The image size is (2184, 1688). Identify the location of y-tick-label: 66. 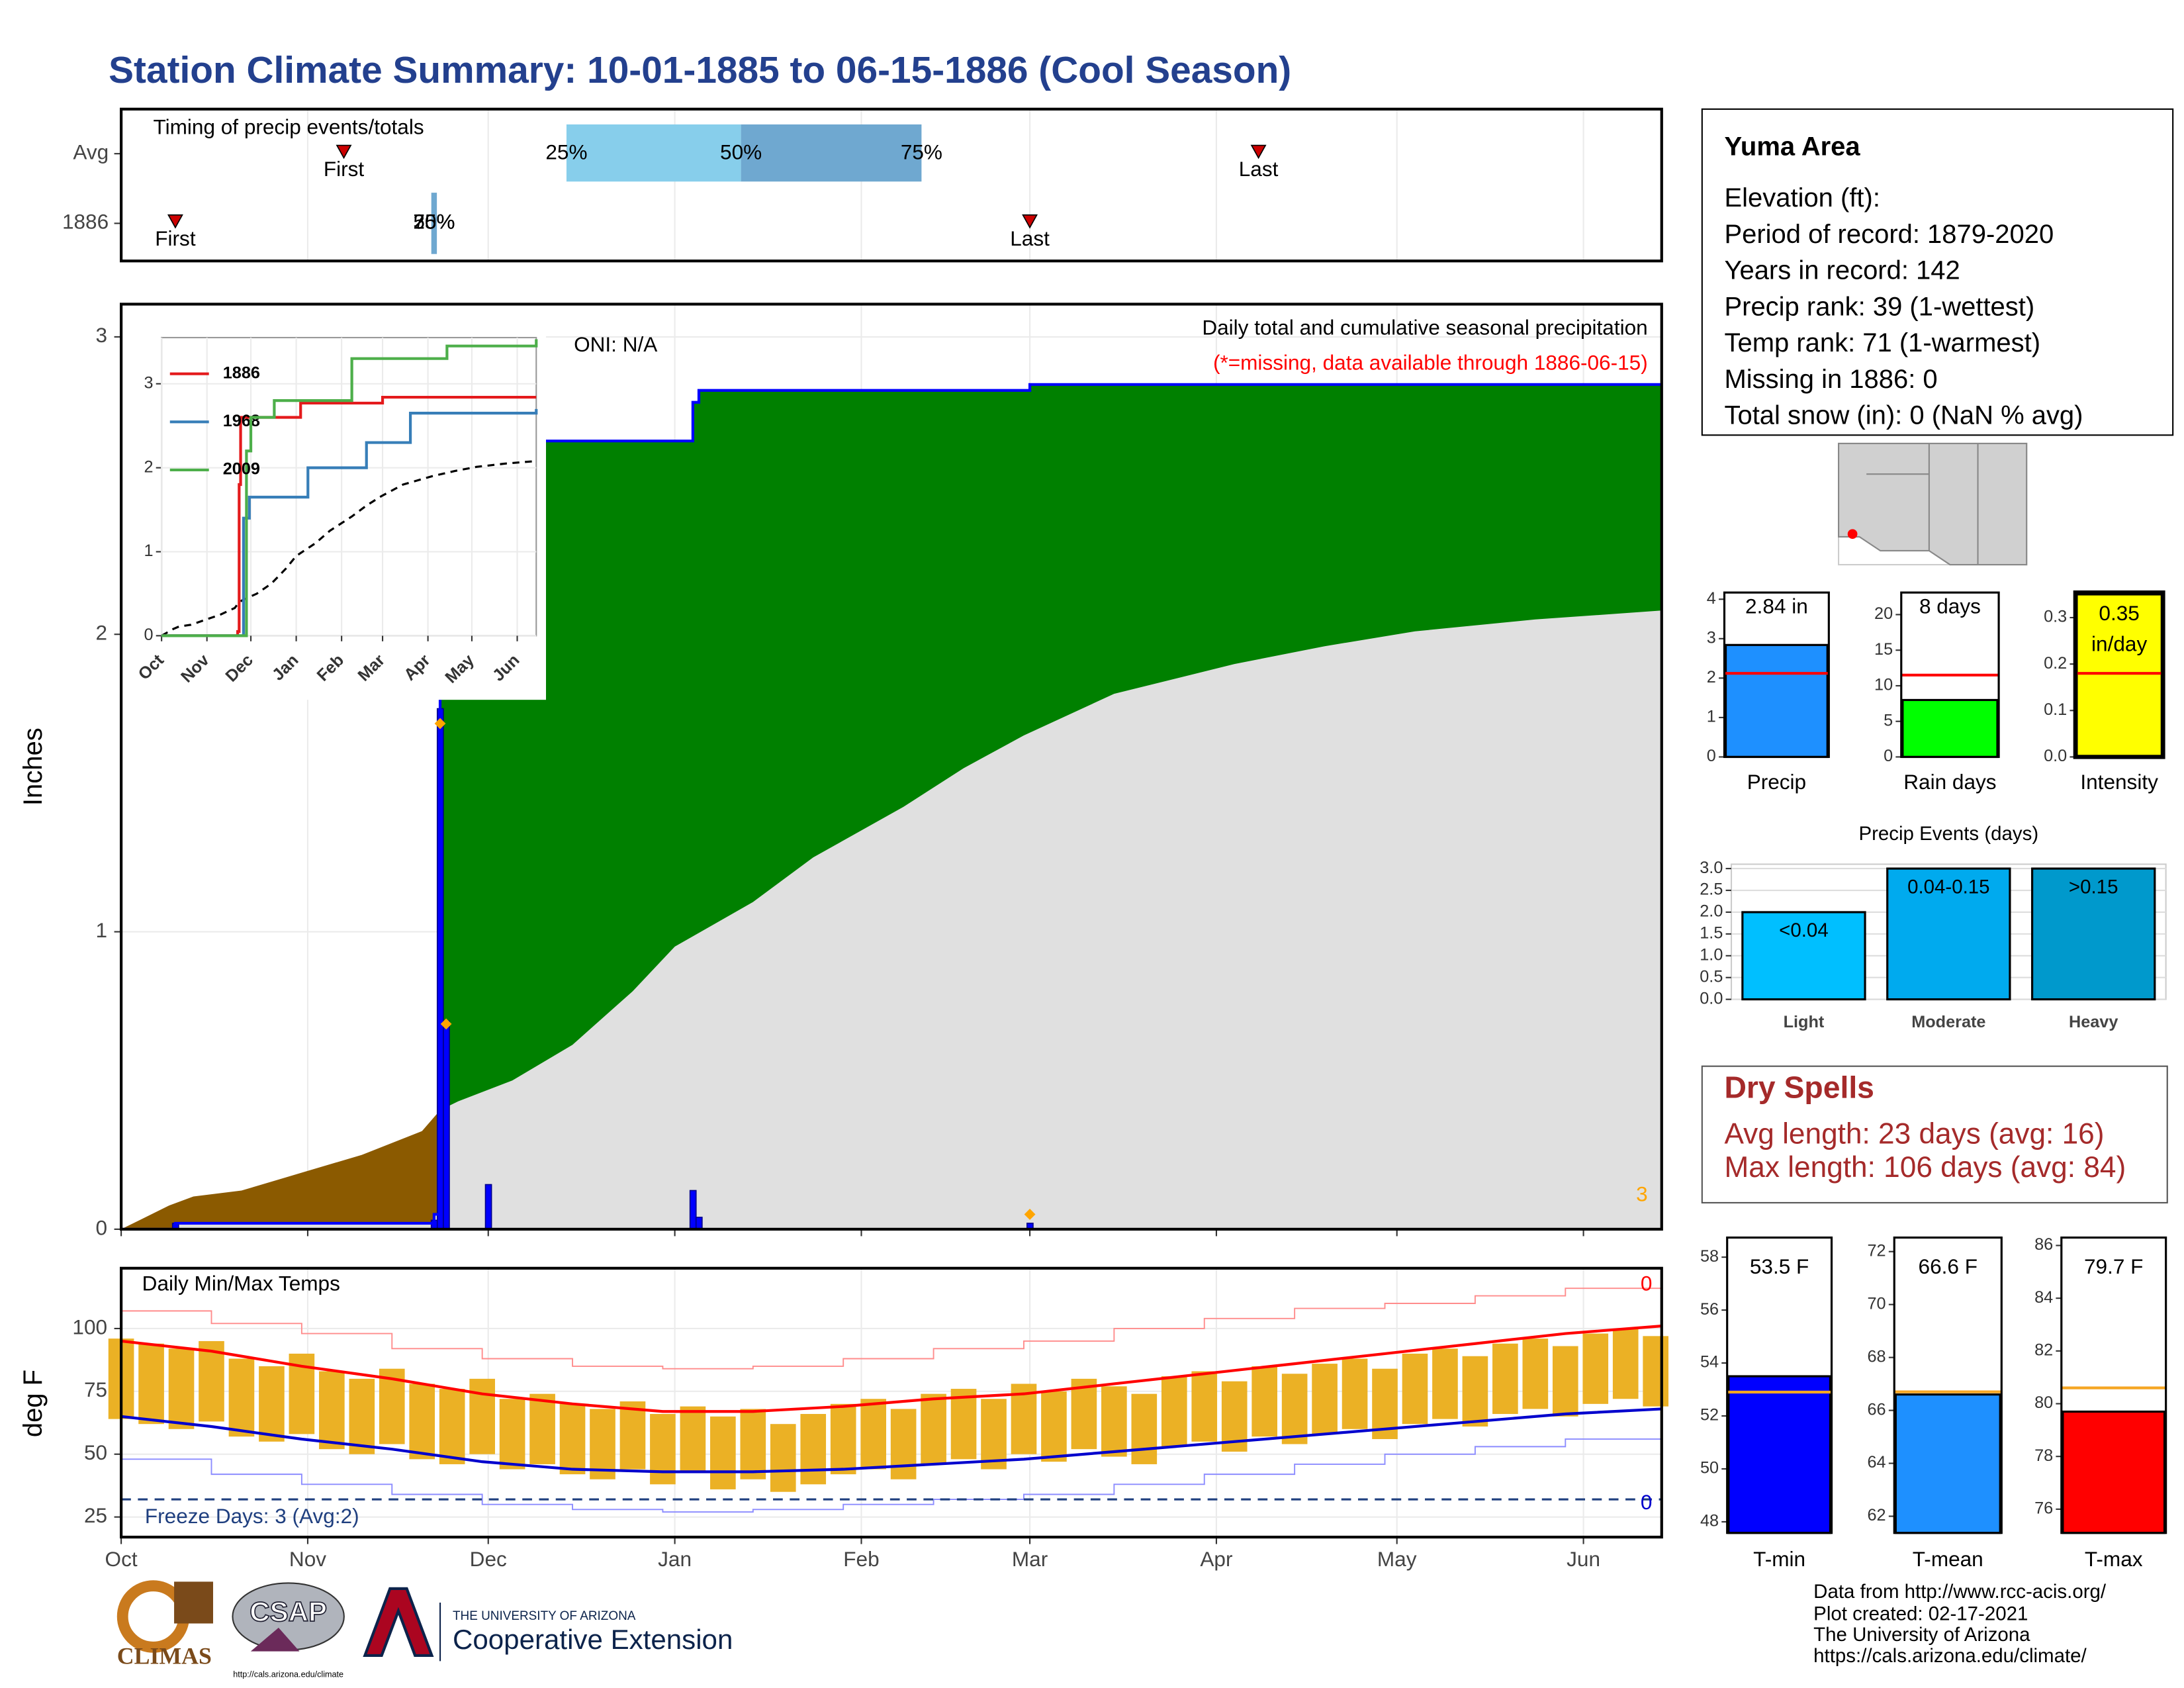
(1877, 1409).